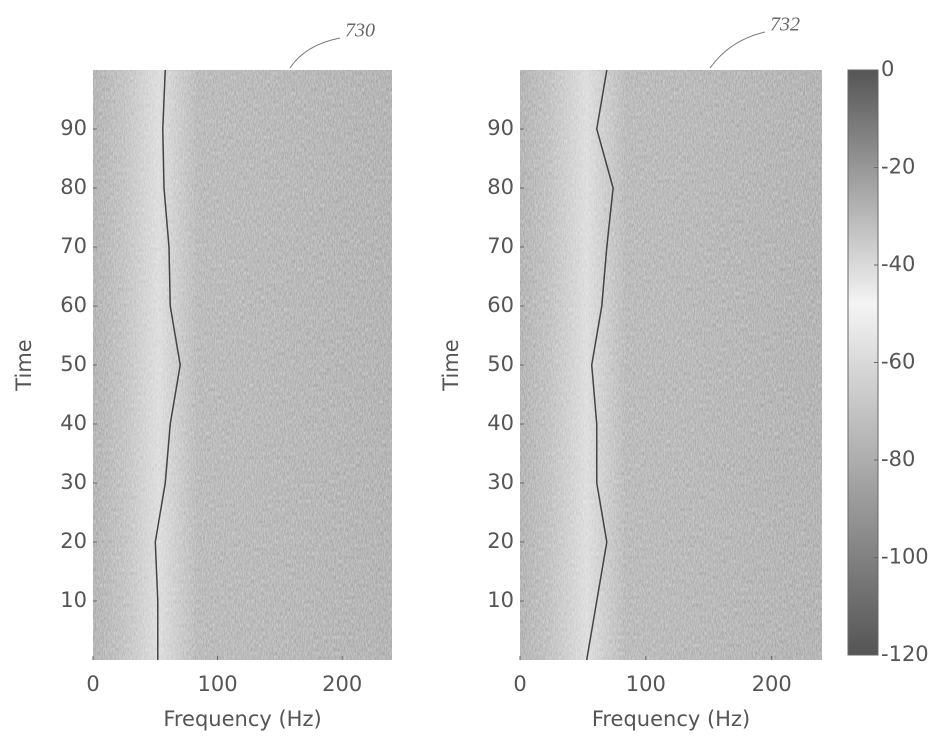 The image size is (929, 740). I want to click on colorbar-tick-label: -40, so click(898, 264).